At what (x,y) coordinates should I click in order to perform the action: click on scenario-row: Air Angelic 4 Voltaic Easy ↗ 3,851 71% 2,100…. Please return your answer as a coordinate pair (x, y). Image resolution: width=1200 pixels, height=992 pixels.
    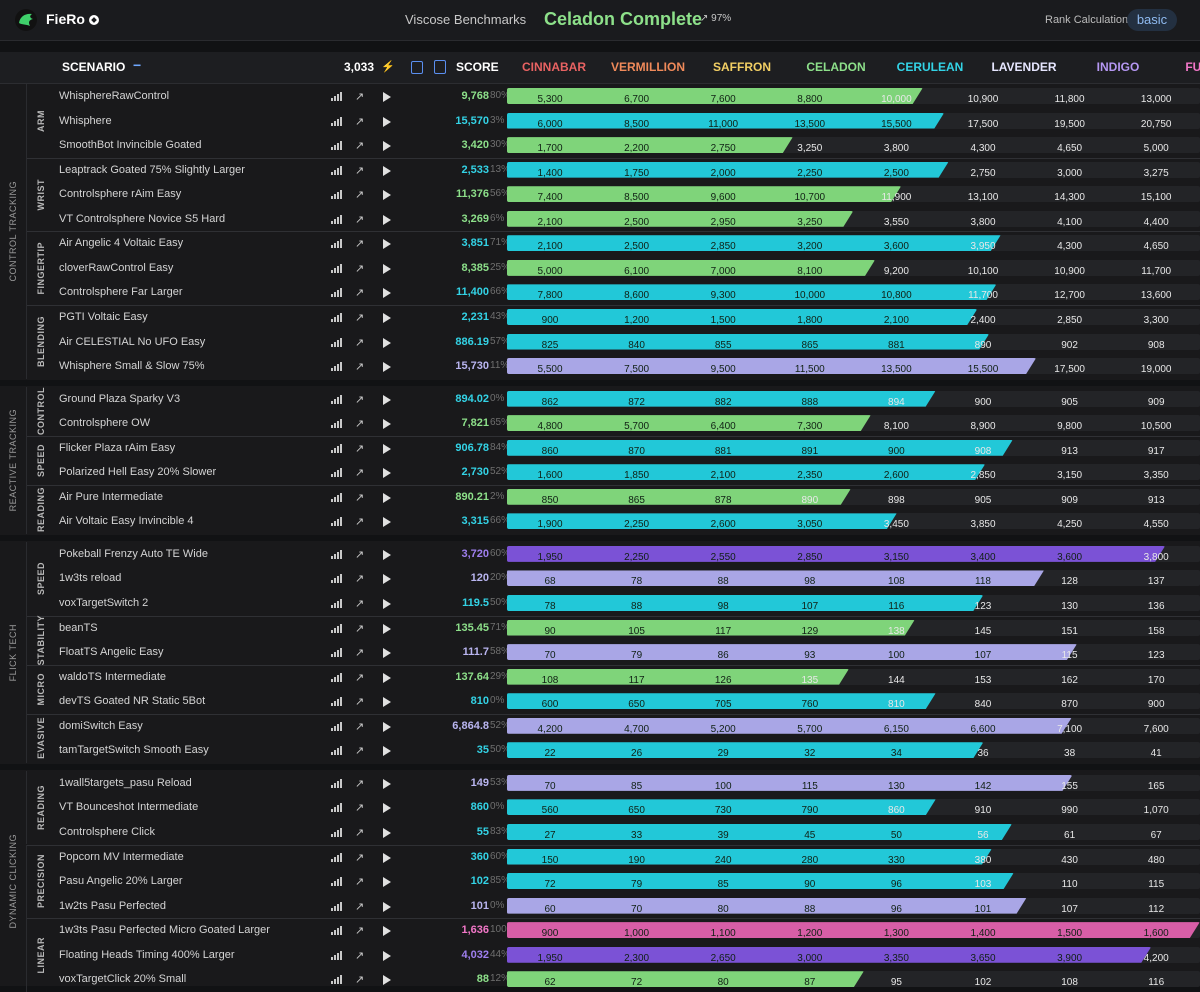
    Looking at the image, I should click on (627, 243).